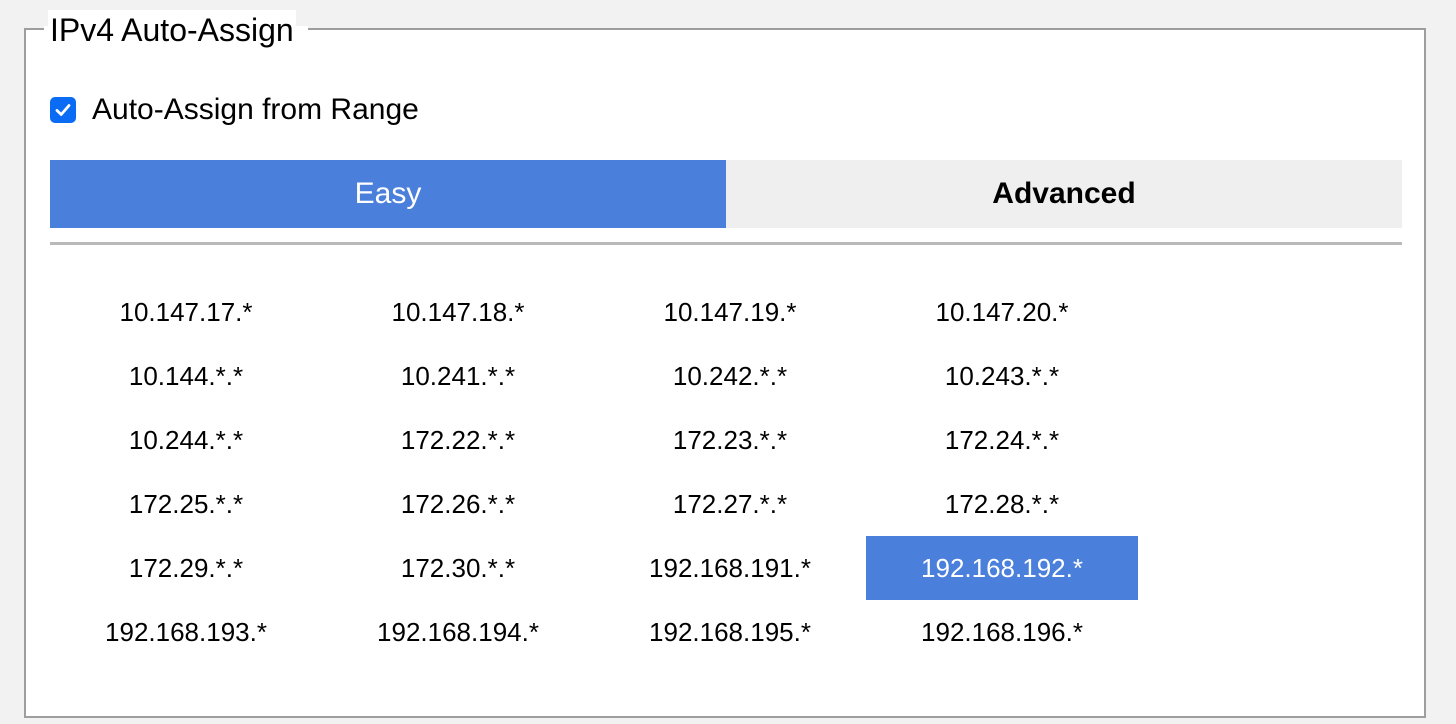 This screenshot has height=724, width=1456. I want to click on range-option: 192.168.193.*, so click(186, 631).